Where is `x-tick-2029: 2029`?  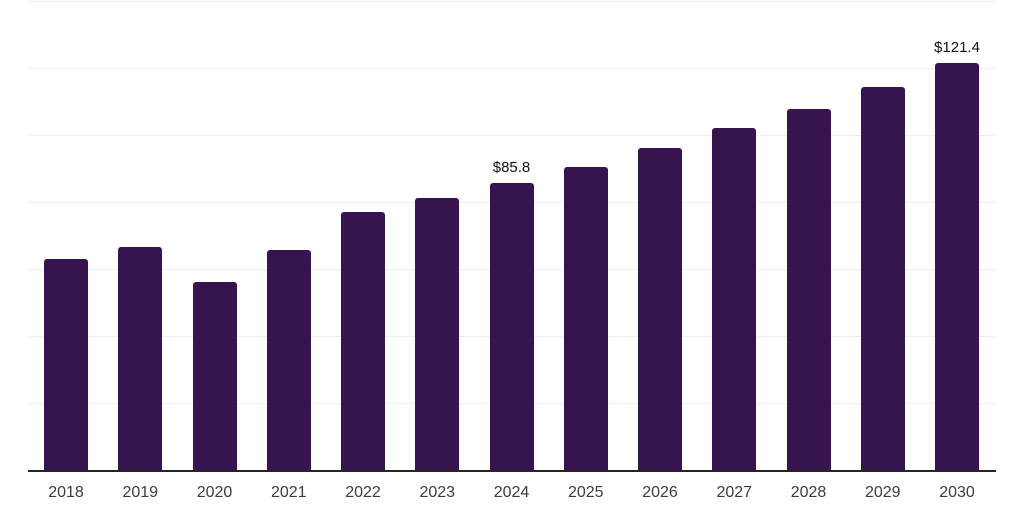
x-tick-2029: 2029 is located at coordinates (882, 492).